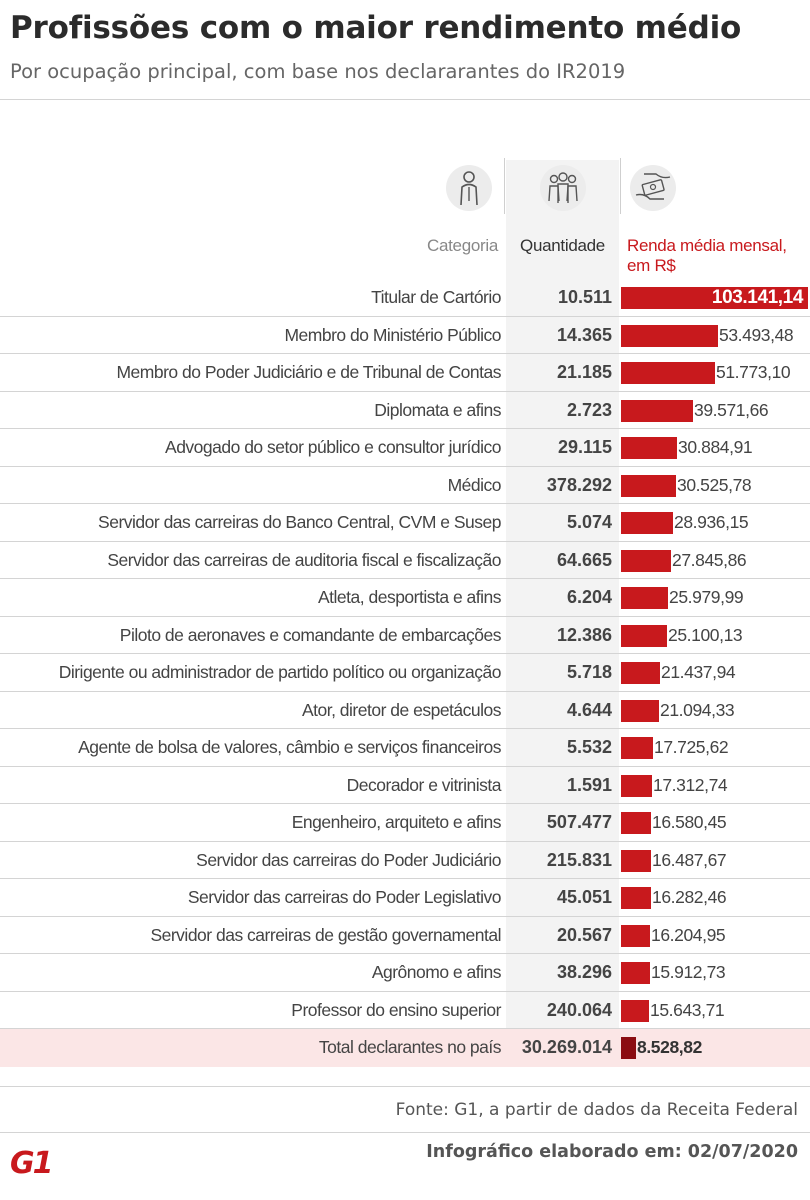  What do you see at coordinates (757, 297) in the screenshot?
I see `income-value-label: 103.141,14` at bounding box center [757, 297].